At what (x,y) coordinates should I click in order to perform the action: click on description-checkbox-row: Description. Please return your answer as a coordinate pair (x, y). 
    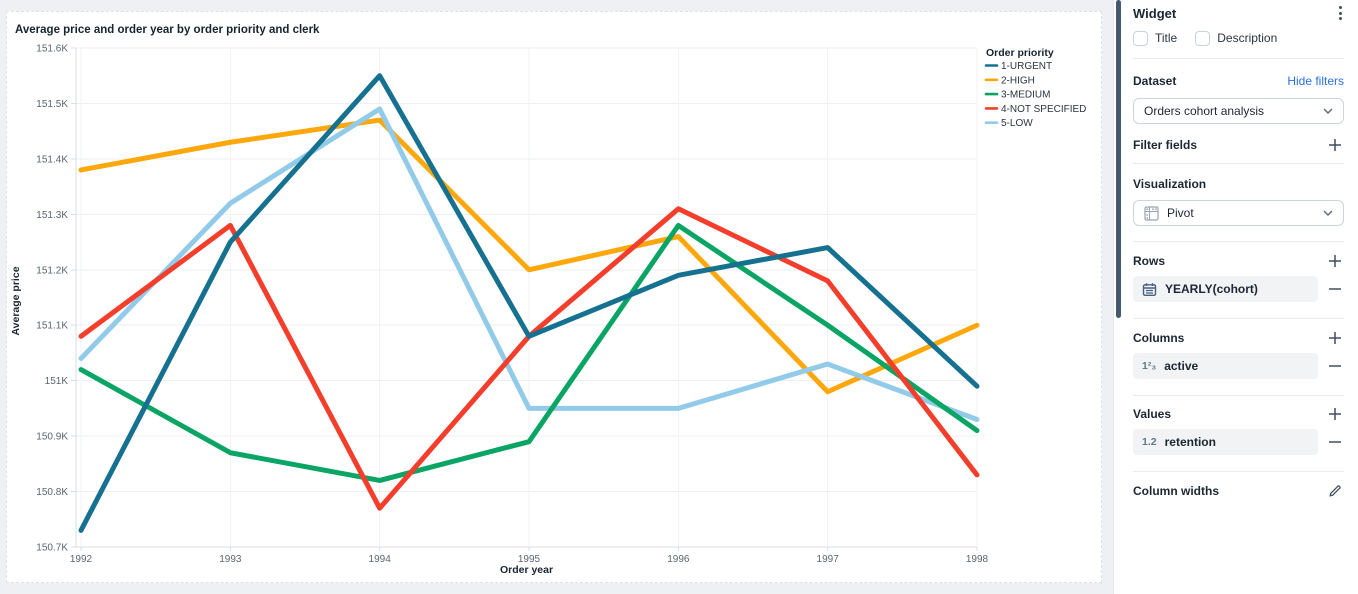
    Looking at the image, I should click on (1236, 38).